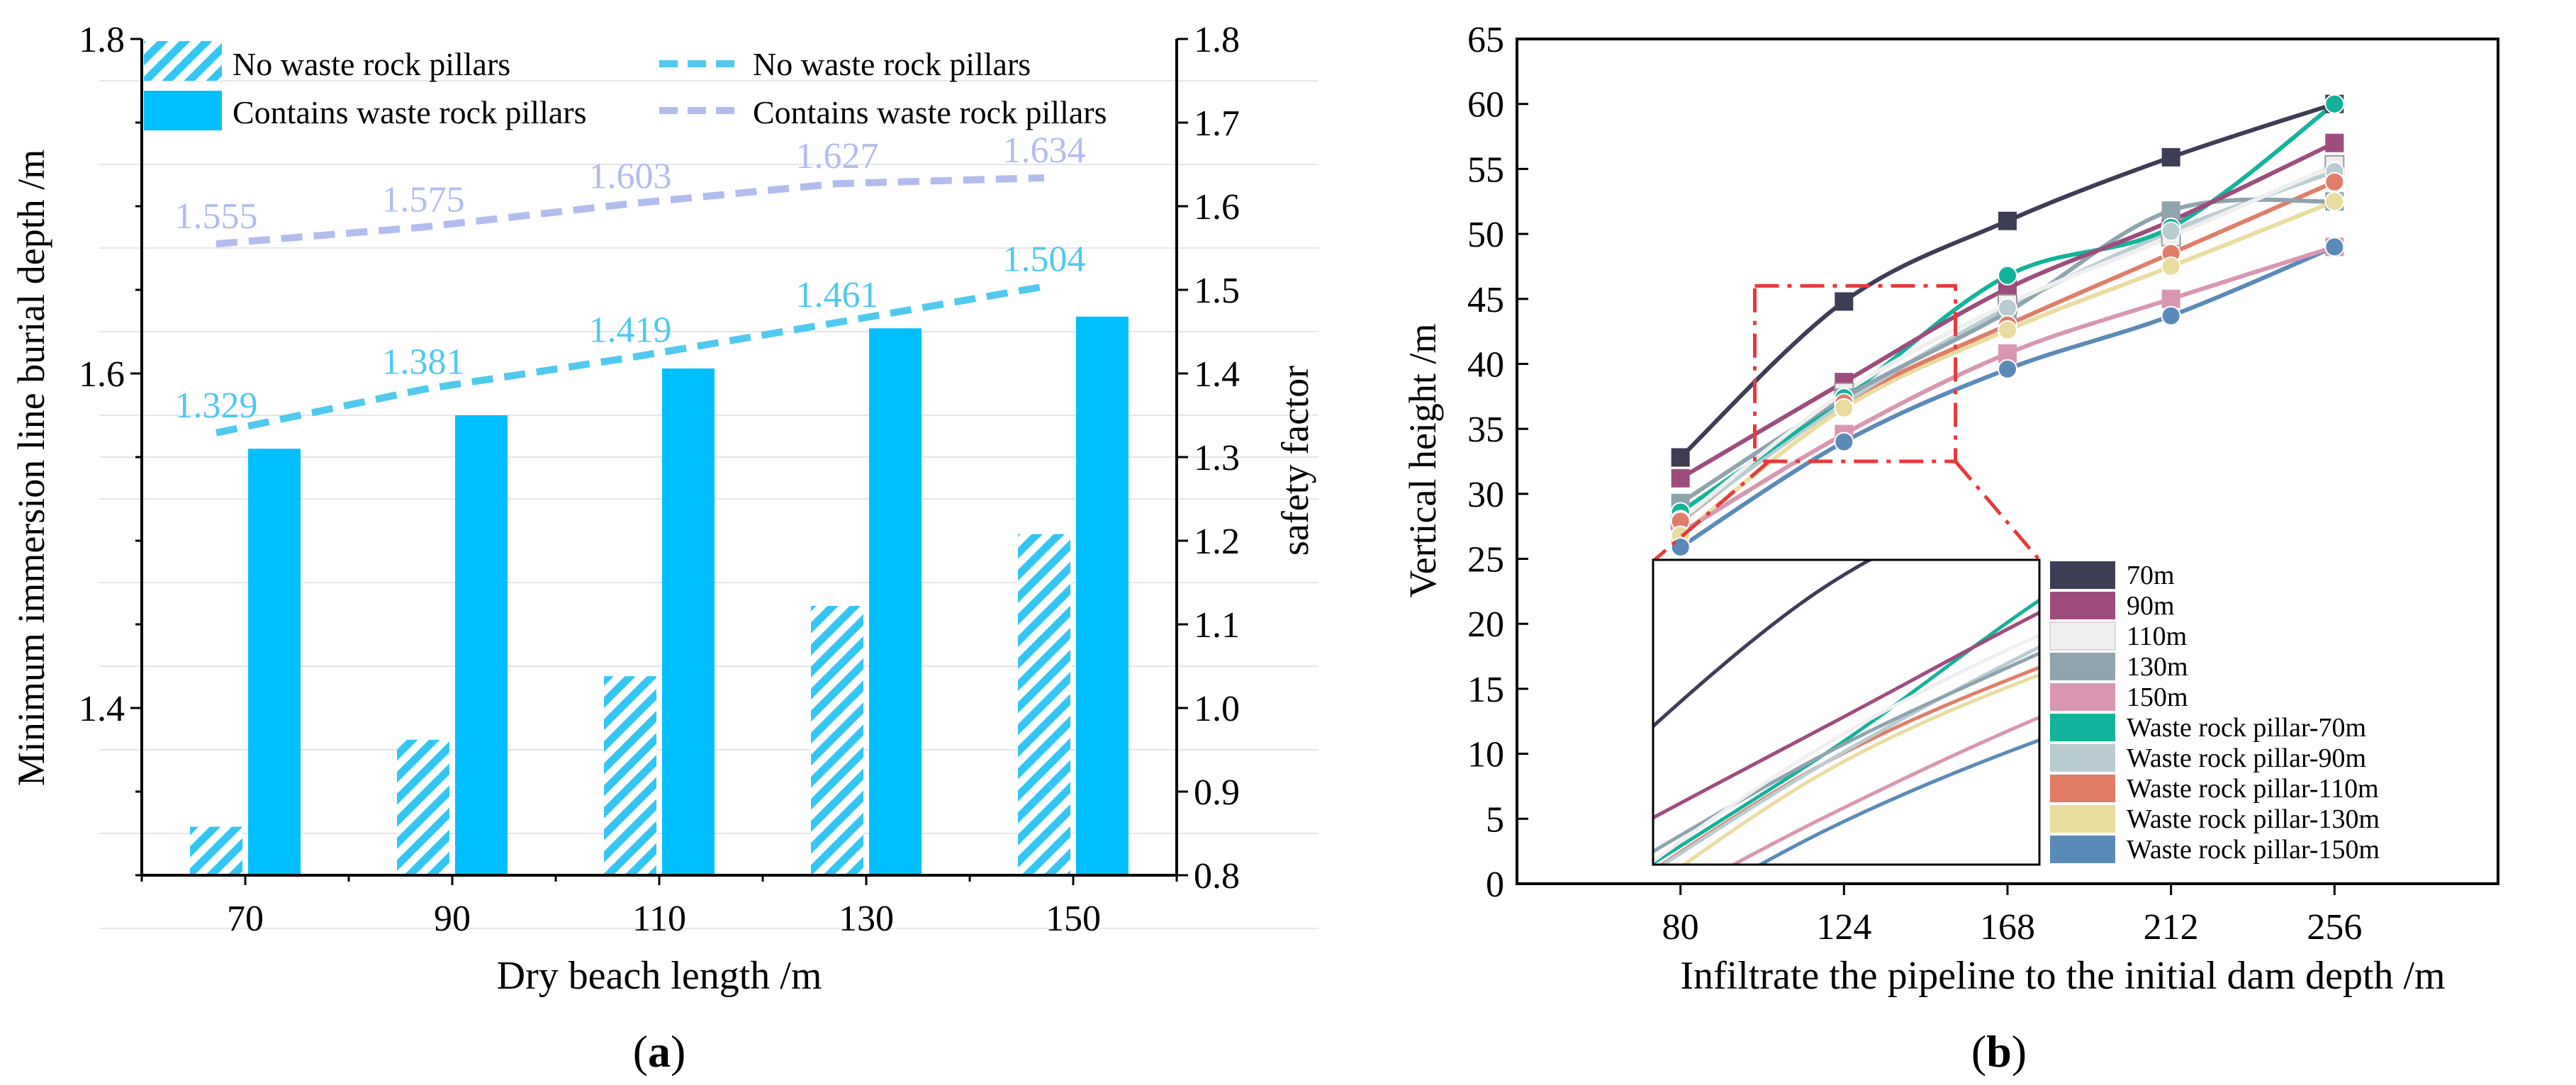 This screenshot has height=1085, width=2576. I want to click on tick-label-a-x: 150, so click(1073, 919).